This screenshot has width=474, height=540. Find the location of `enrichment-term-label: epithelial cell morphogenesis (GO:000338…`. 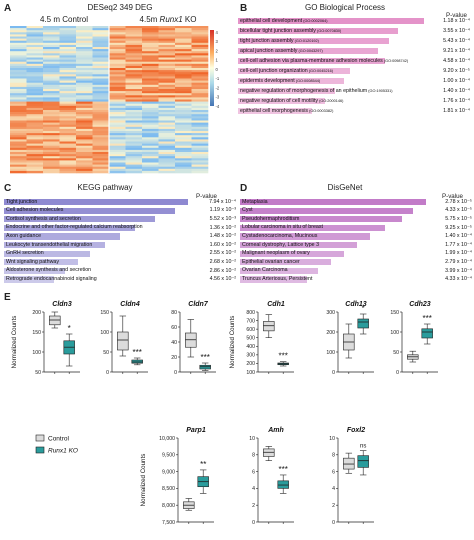

enrichment-term-label: epithelial cell morphogenesis (GO:000338… is located at coordinates (286, 111).